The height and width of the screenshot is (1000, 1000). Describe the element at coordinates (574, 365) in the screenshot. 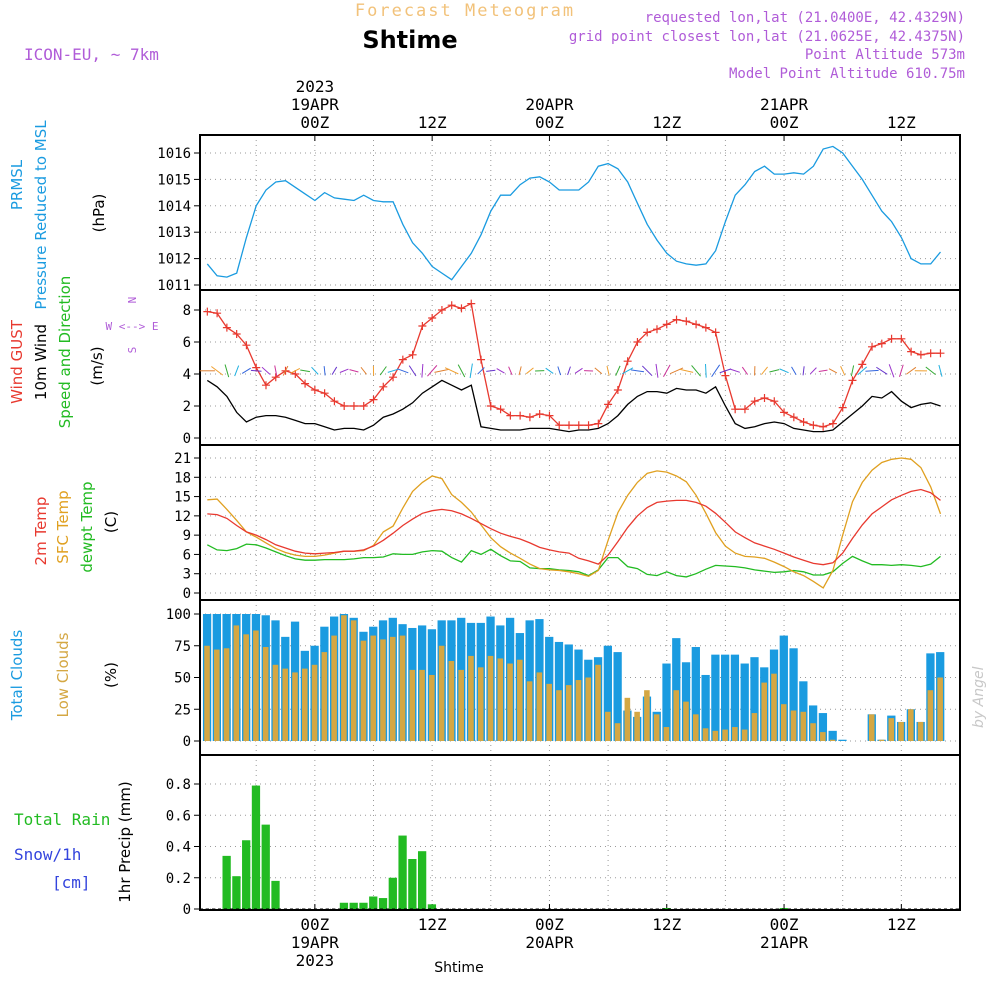

I see `wind-gust-line` at that location.